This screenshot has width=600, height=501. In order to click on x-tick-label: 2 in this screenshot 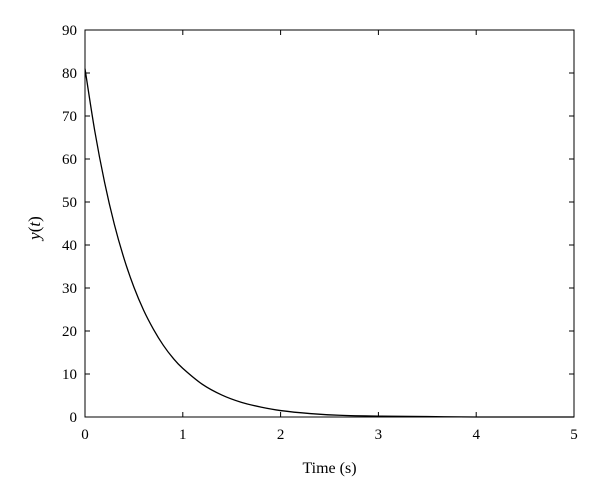, I will do `click(281, 435)`.